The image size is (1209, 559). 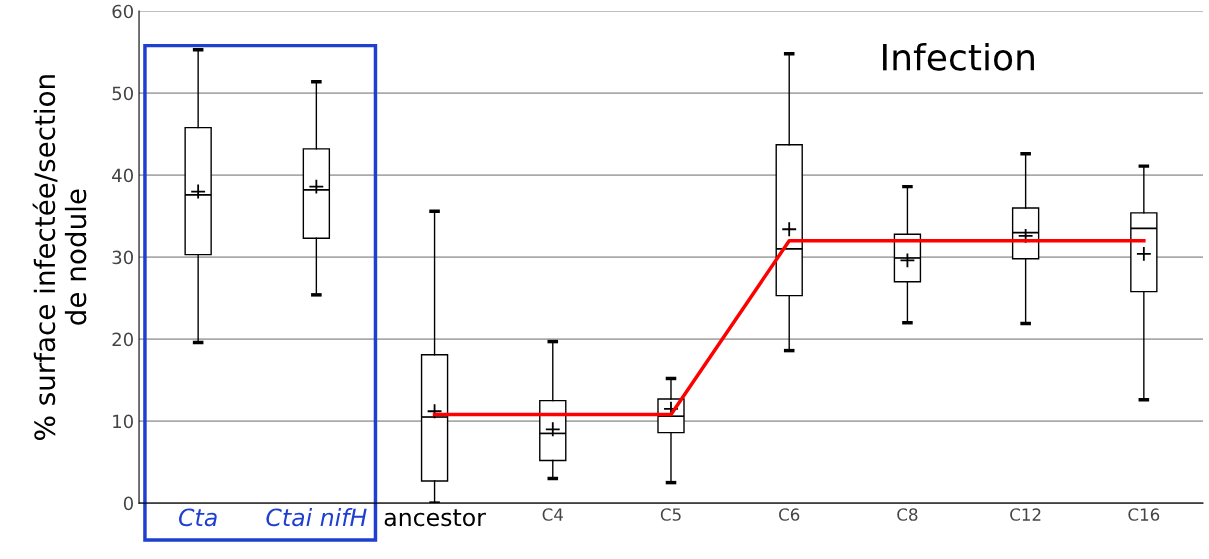 What do you see at coordinates (122, 175) in the screenshot?
I see `y-tick-label: 40` at bounding box center [122, 175].